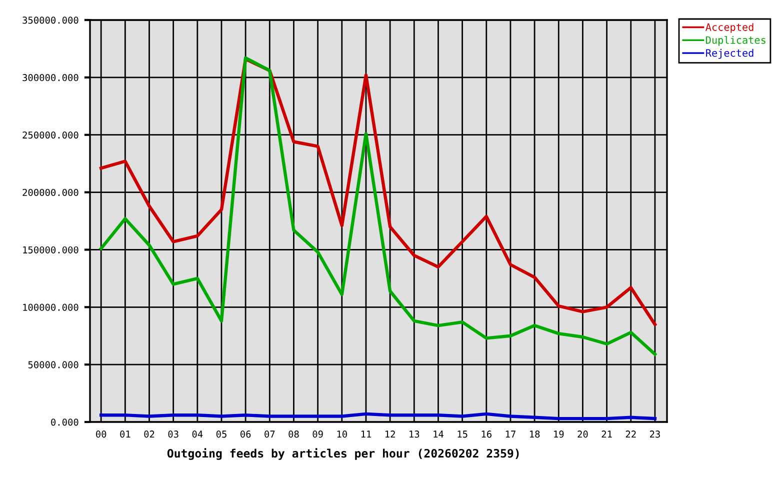 The width and height of the screenshot is (780, 480). Describe the element at coordinates (730, 28) in the screenshot. I see `legend-label: Accepted` at that location.